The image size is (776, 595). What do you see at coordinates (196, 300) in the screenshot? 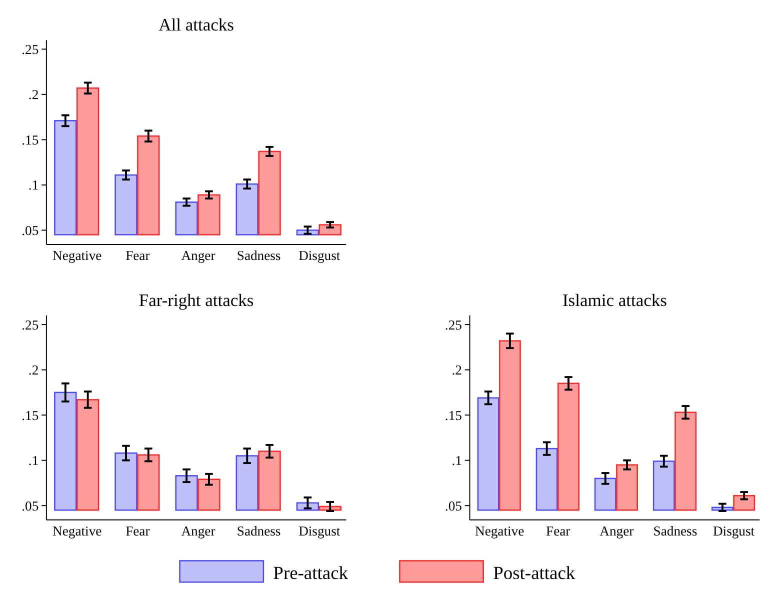
I see `chart-title: Far-right attacks` at bounding box center [196, 300].